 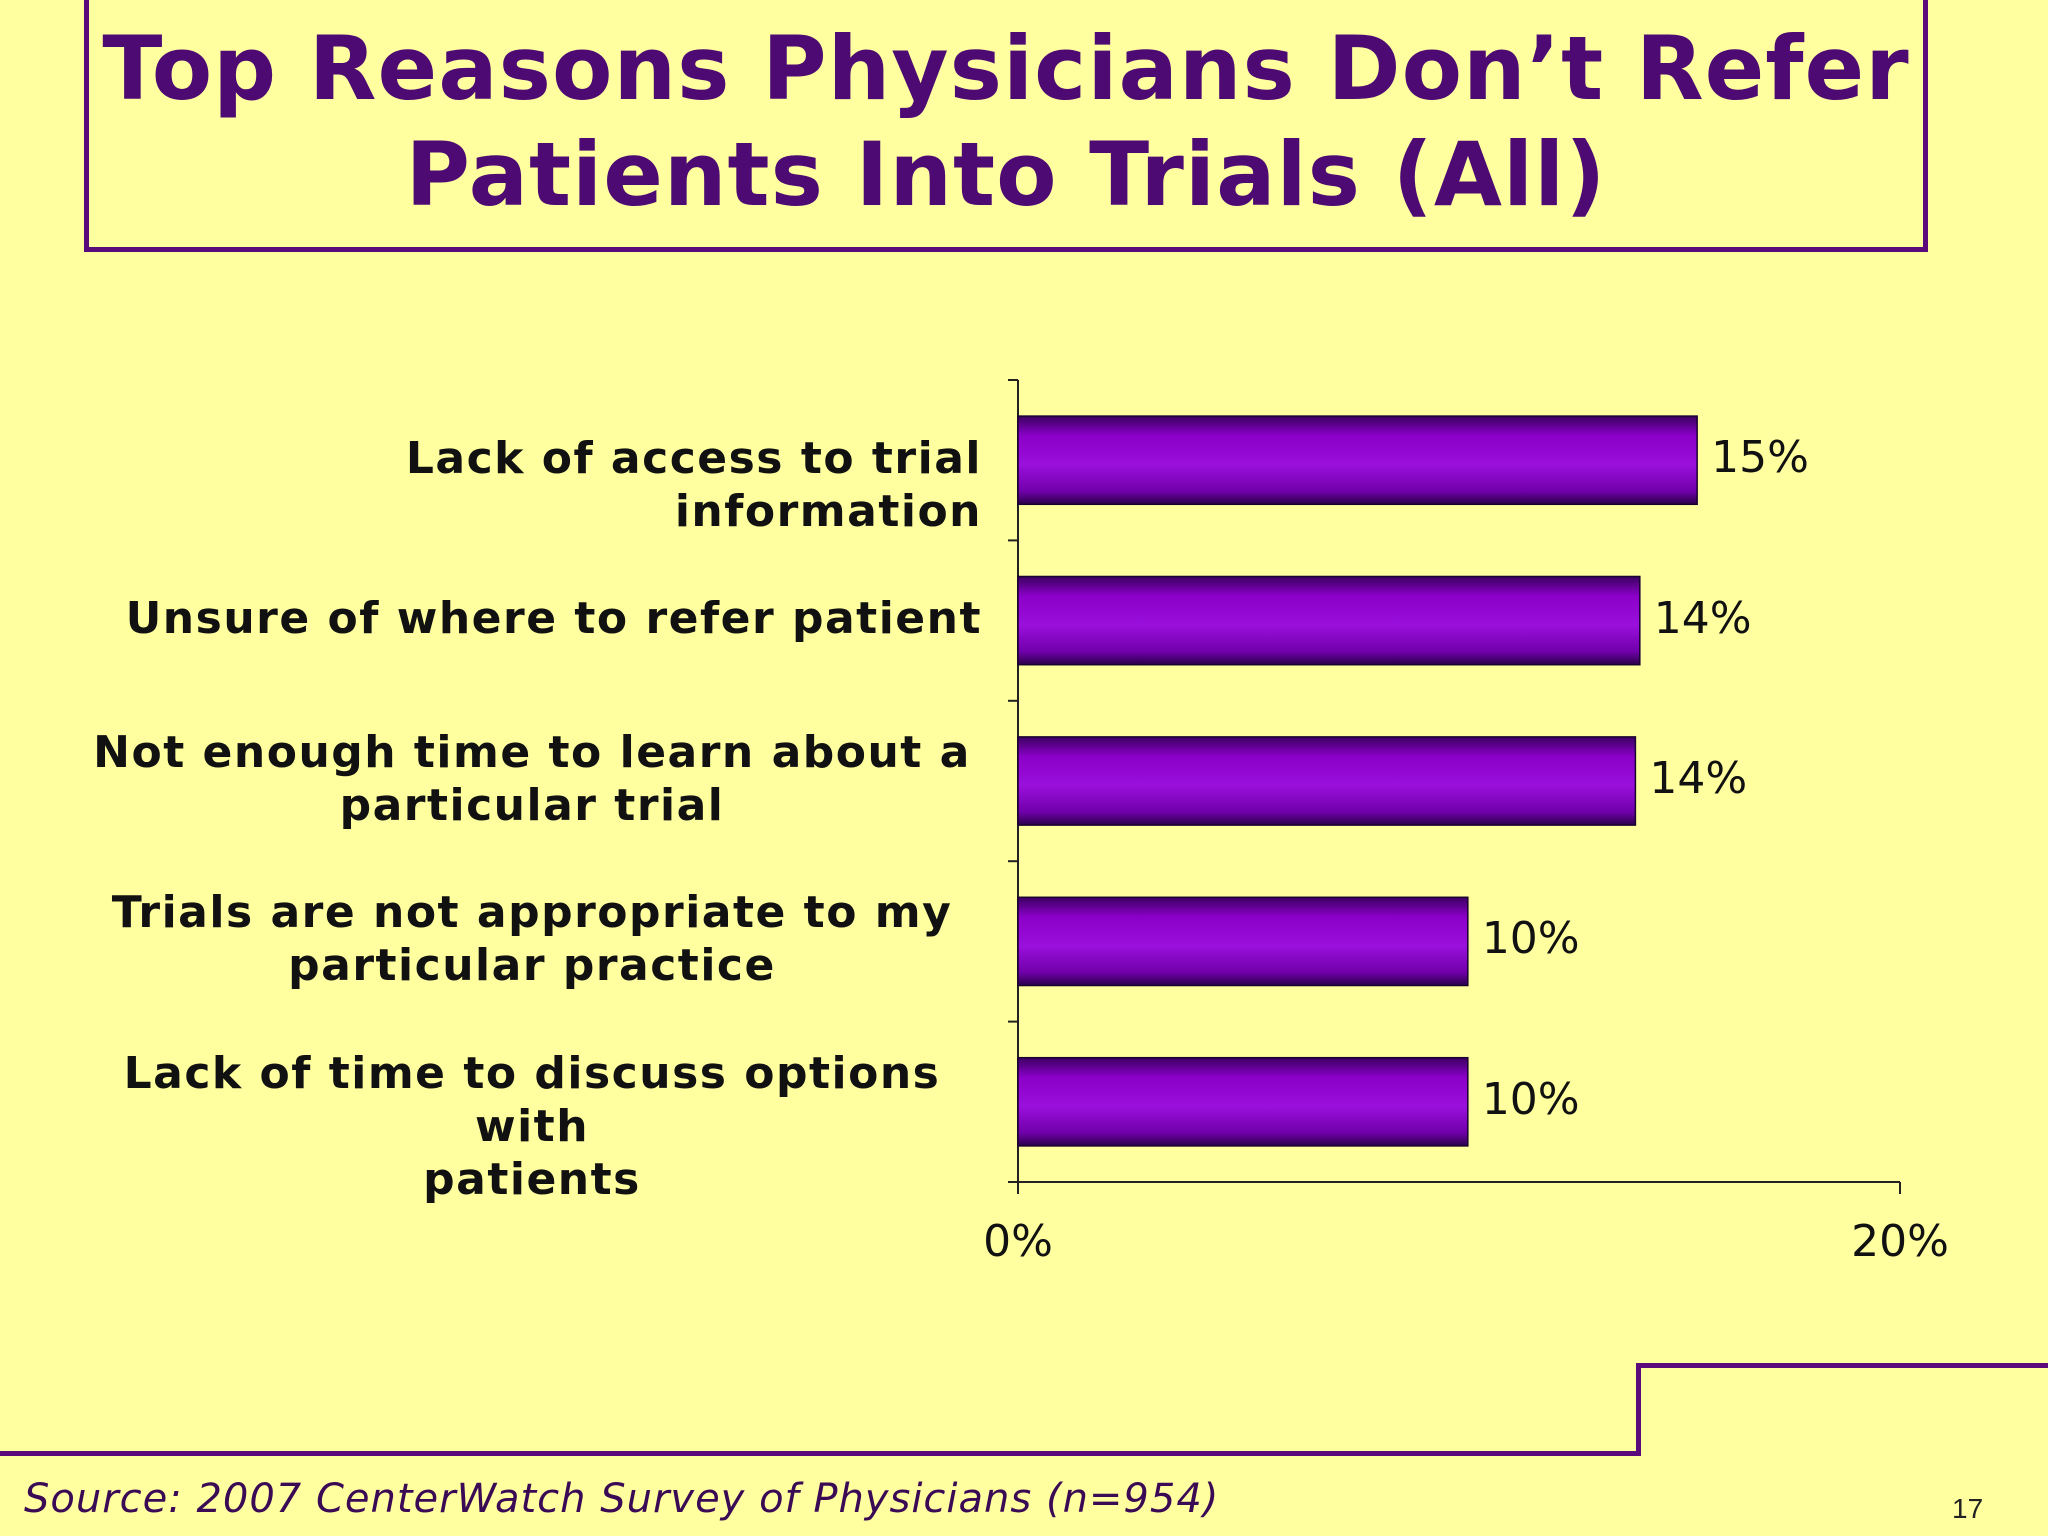 I want to click on category-label-line: particular trial, so click(x=532, y=805).